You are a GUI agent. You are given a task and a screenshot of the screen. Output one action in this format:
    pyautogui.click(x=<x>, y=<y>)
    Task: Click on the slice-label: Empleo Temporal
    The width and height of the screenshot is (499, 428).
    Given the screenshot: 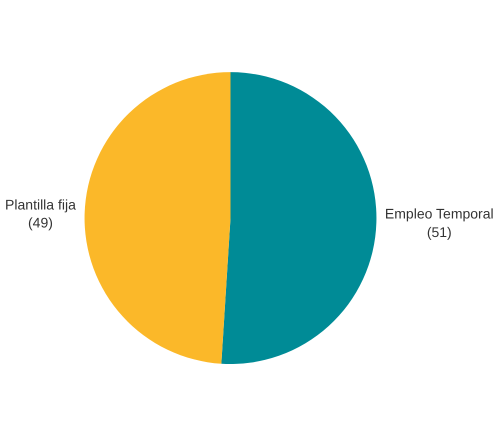 What is the action you would take?
    pyautogui.click(x=439, y=214)
    